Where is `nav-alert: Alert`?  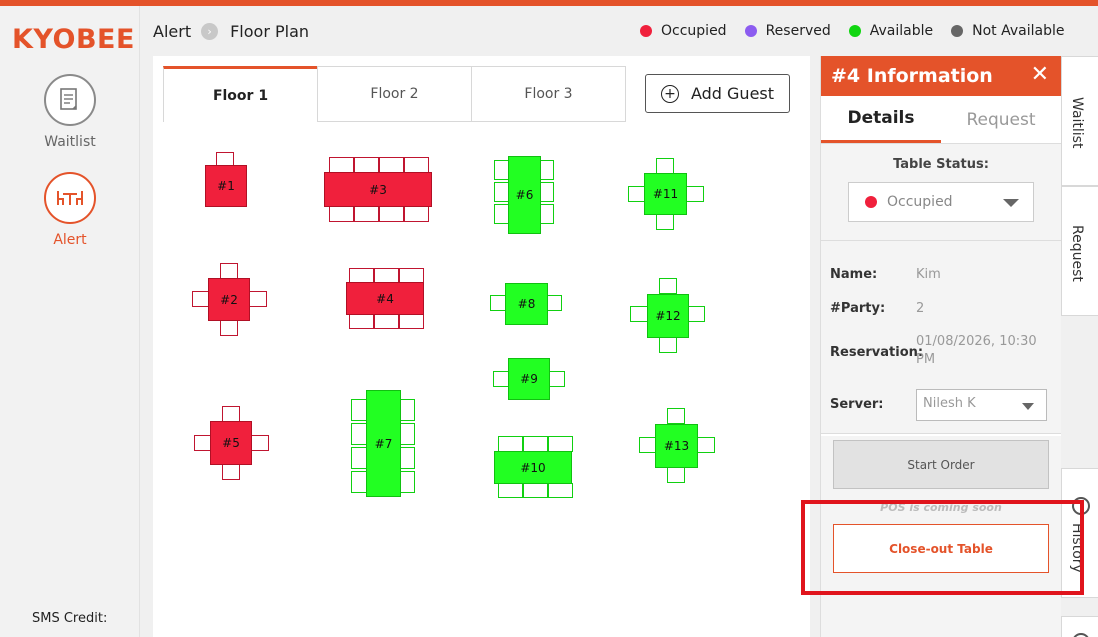 nav-alert: Alert is located at coordinates (70, 210).